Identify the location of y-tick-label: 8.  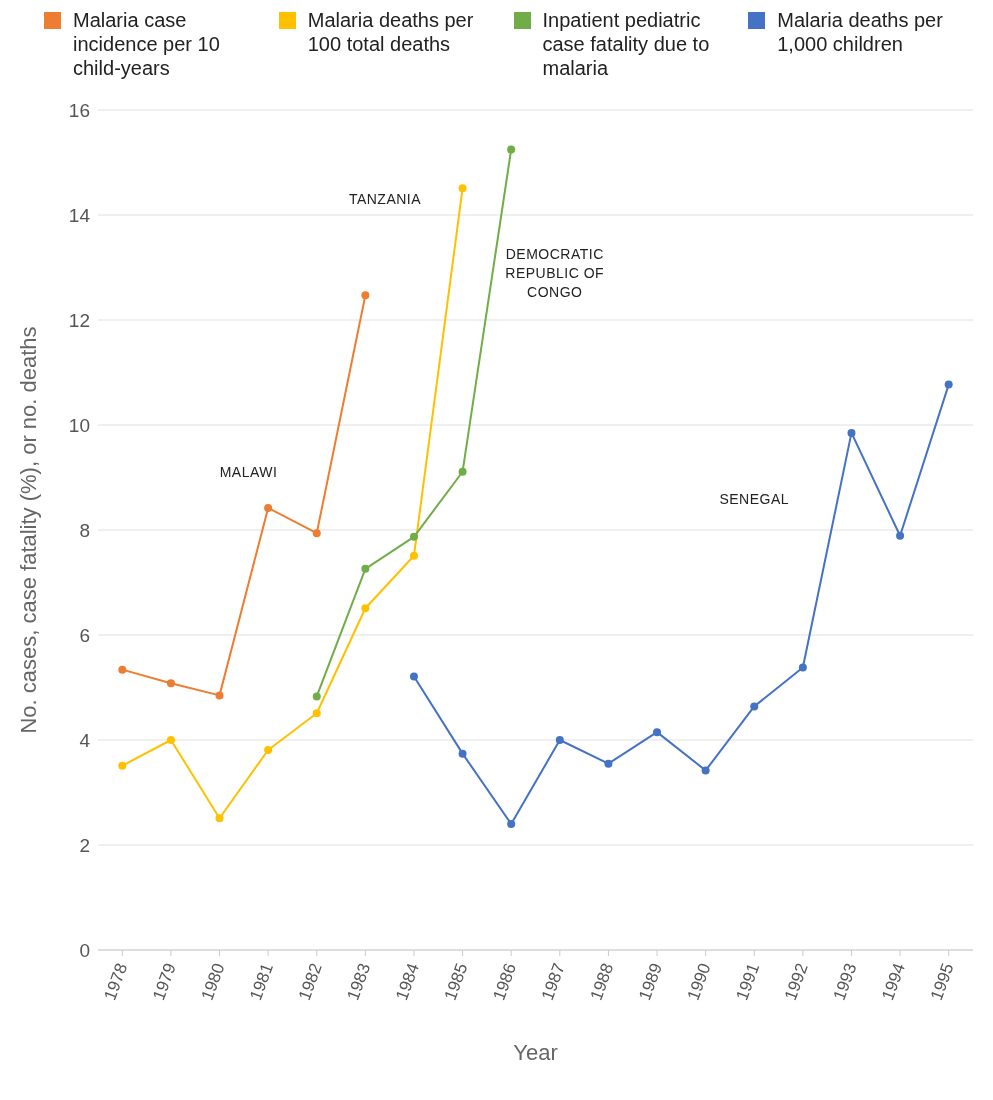
(84, 530).